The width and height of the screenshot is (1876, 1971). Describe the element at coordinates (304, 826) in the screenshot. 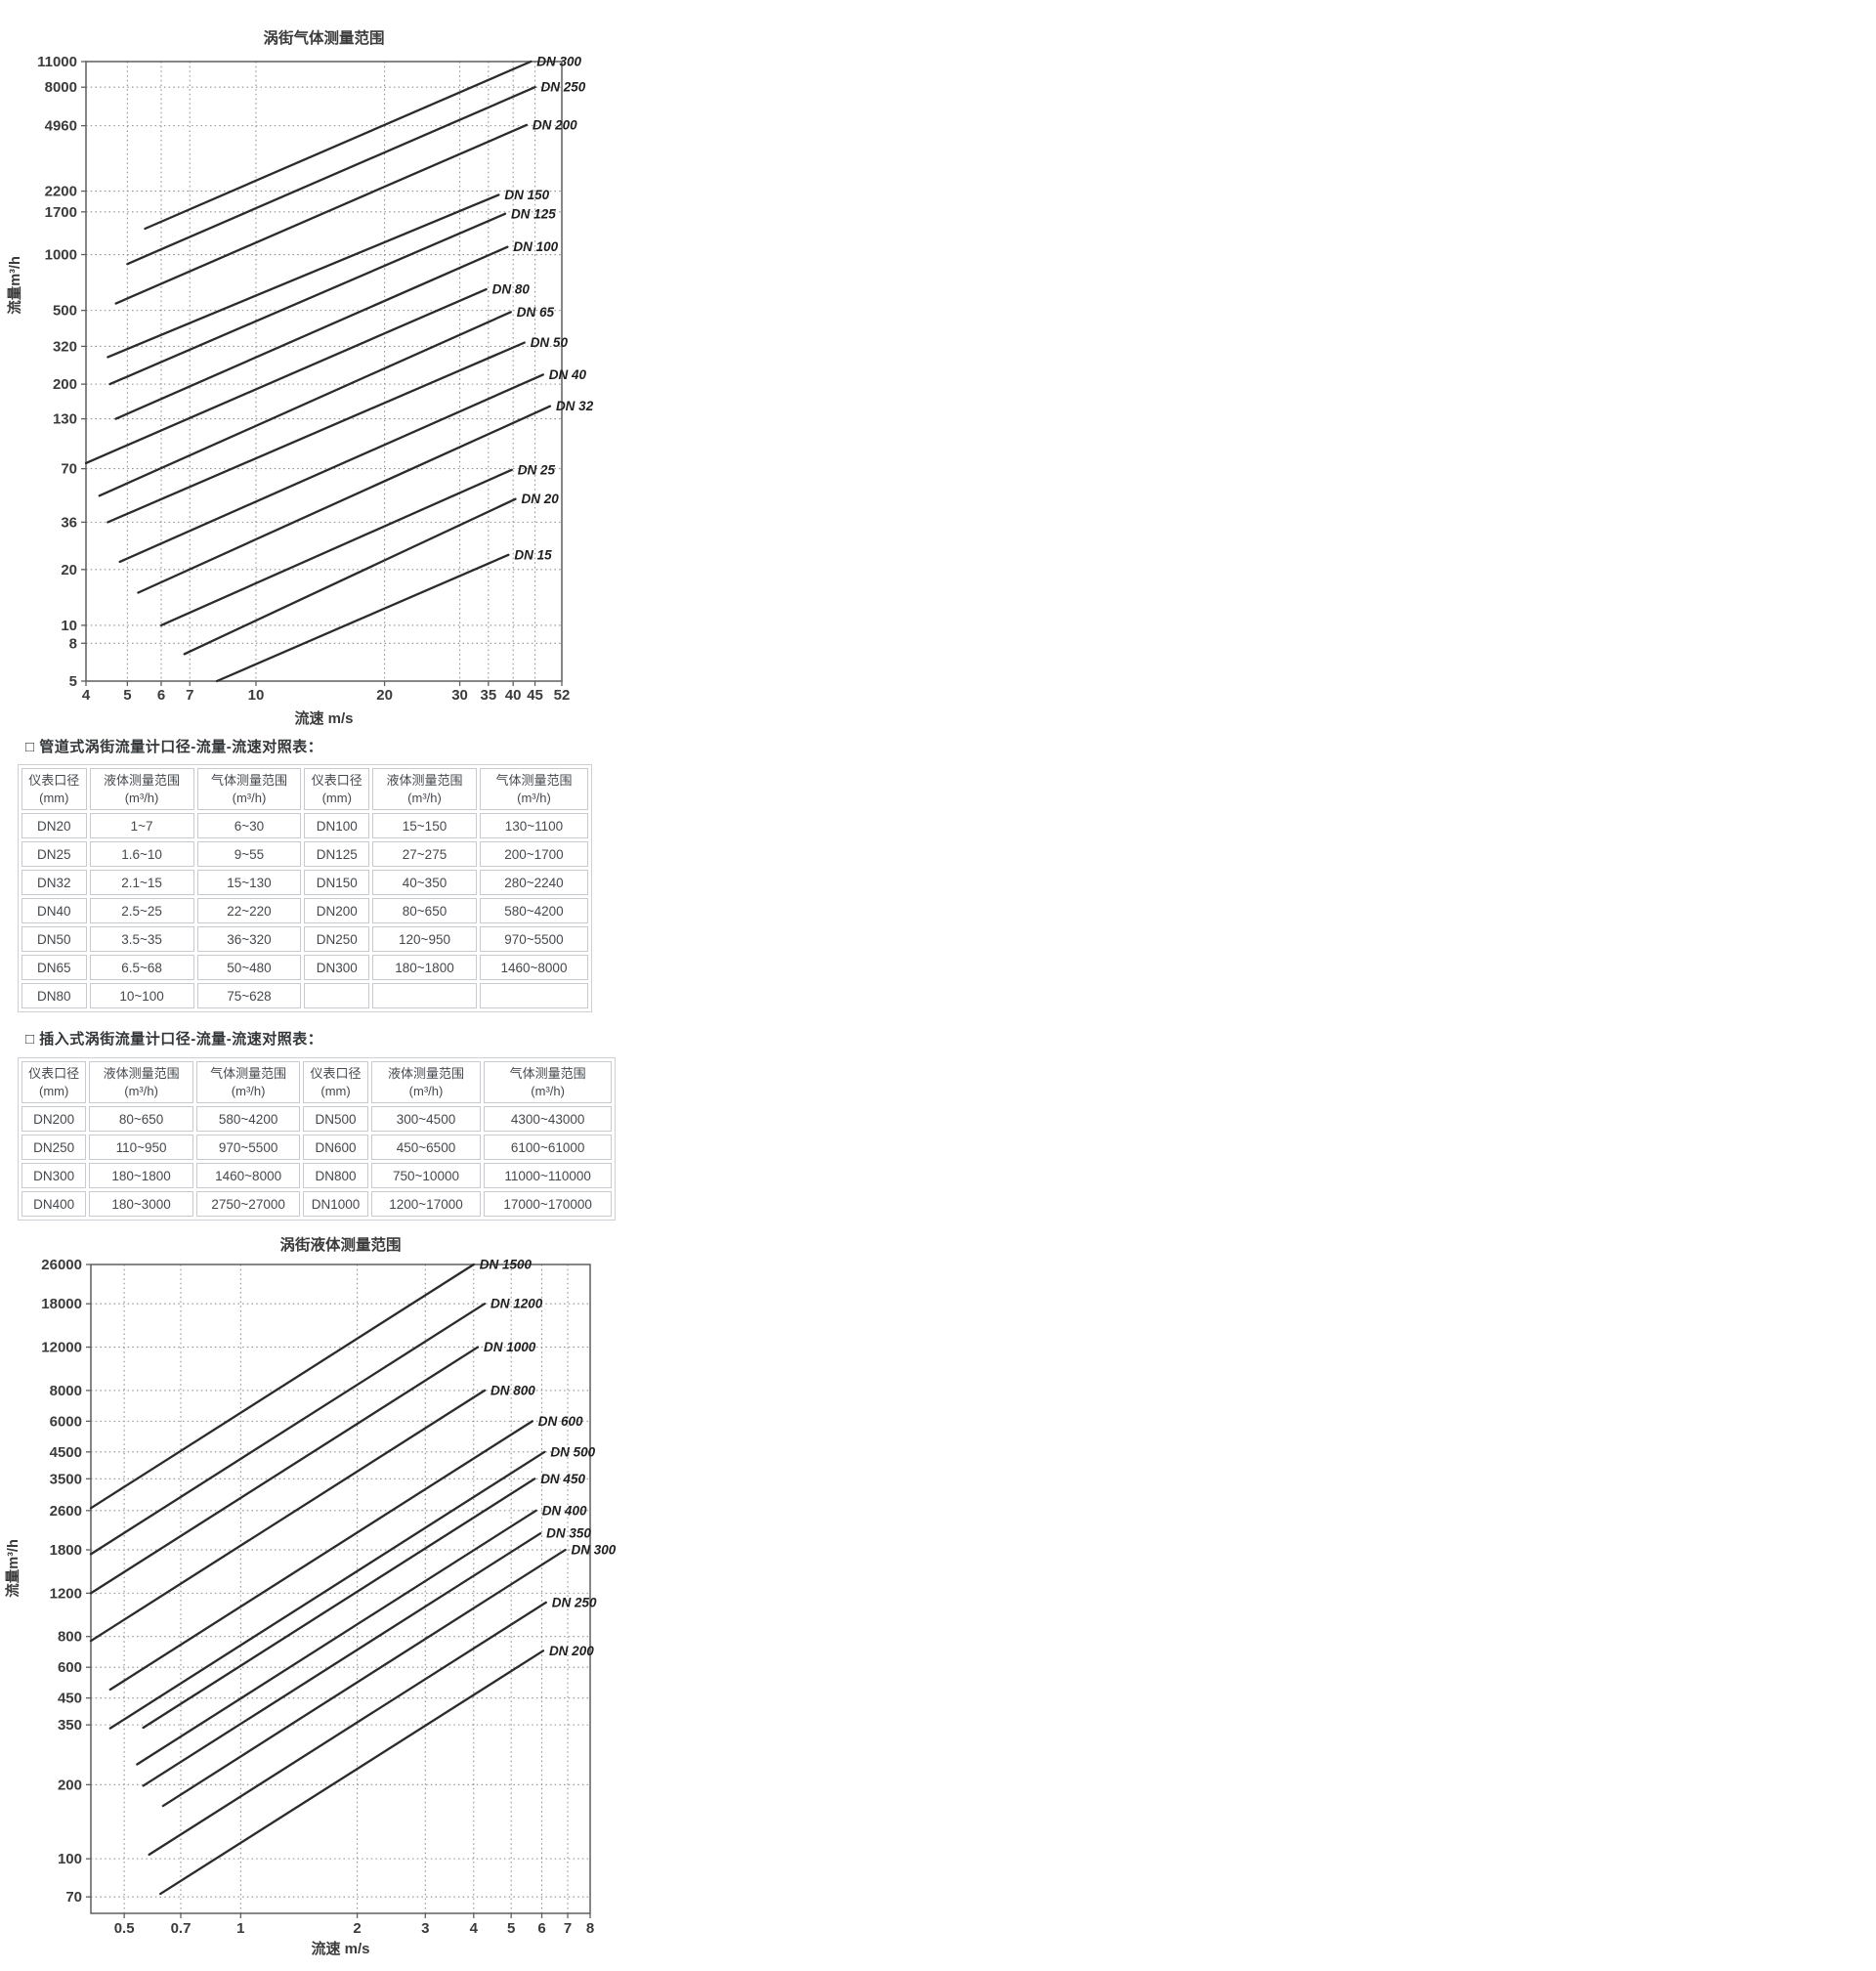

I see `table-row: DN20 1~7 6~30 DN100 15~150 130~1100` at that location.